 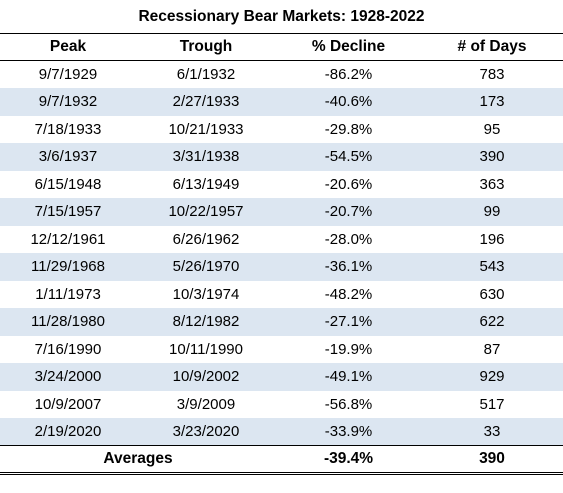 What do you see at coordinates (206, 377) in the screenshot?
I see `trough-cell: 10/9/2002` at bounding box center [206, 377].